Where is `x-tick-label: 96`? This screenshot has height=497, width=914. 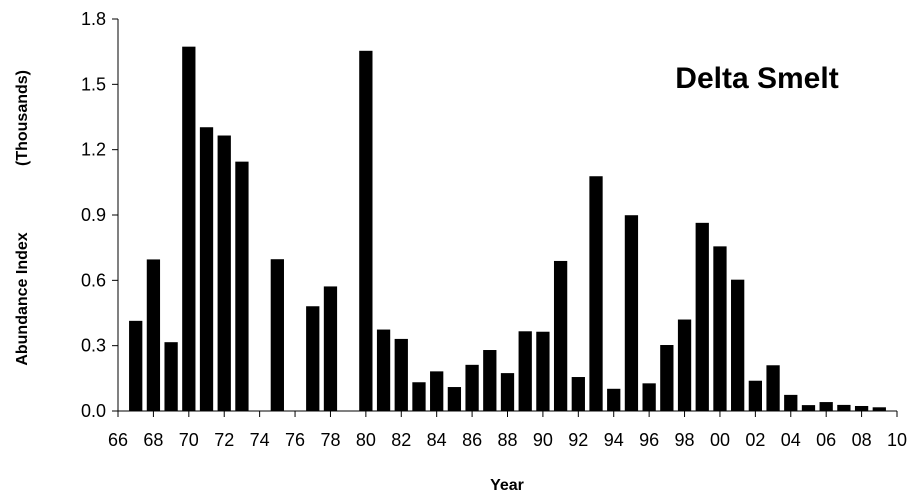
x-tick-label: 96 is located at coordinates (649, 440).